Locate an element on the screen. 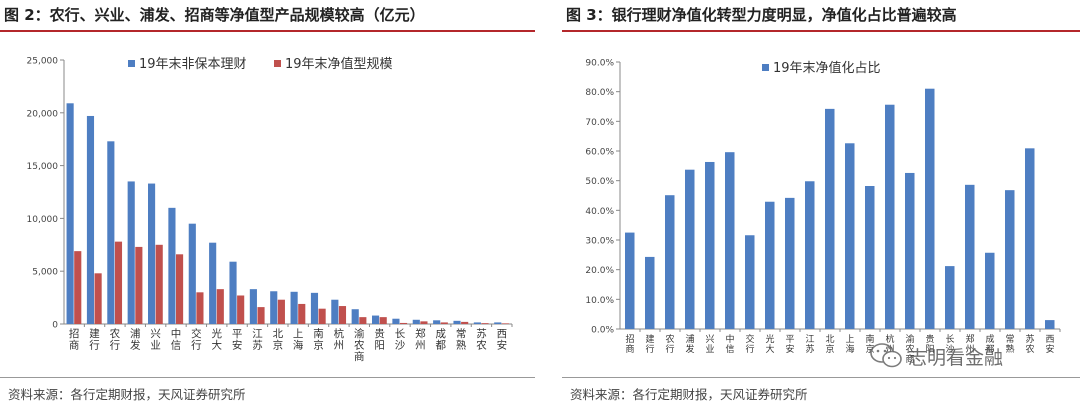 This screenshot has height=405, width=1080. legend-label: 19年末非保本理财 is located at coordinates (193, 64).